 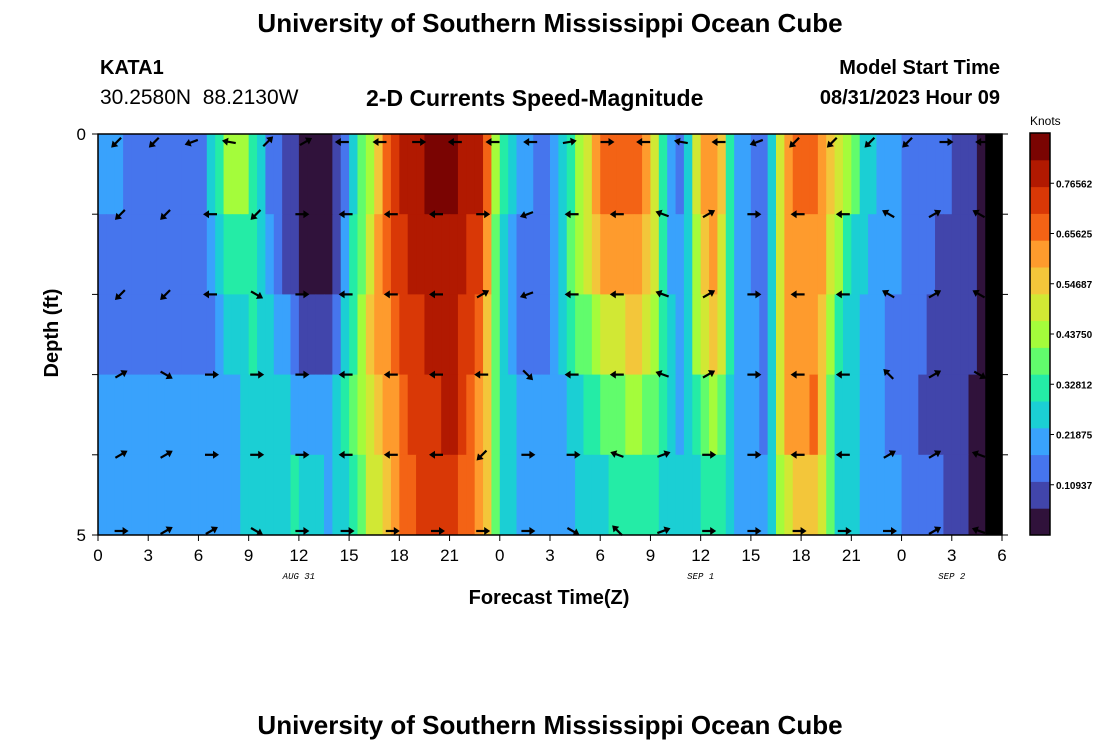 I want to click on chart-title: 2-D Currents Speed-Magnitude, so click(x=535, y=98).